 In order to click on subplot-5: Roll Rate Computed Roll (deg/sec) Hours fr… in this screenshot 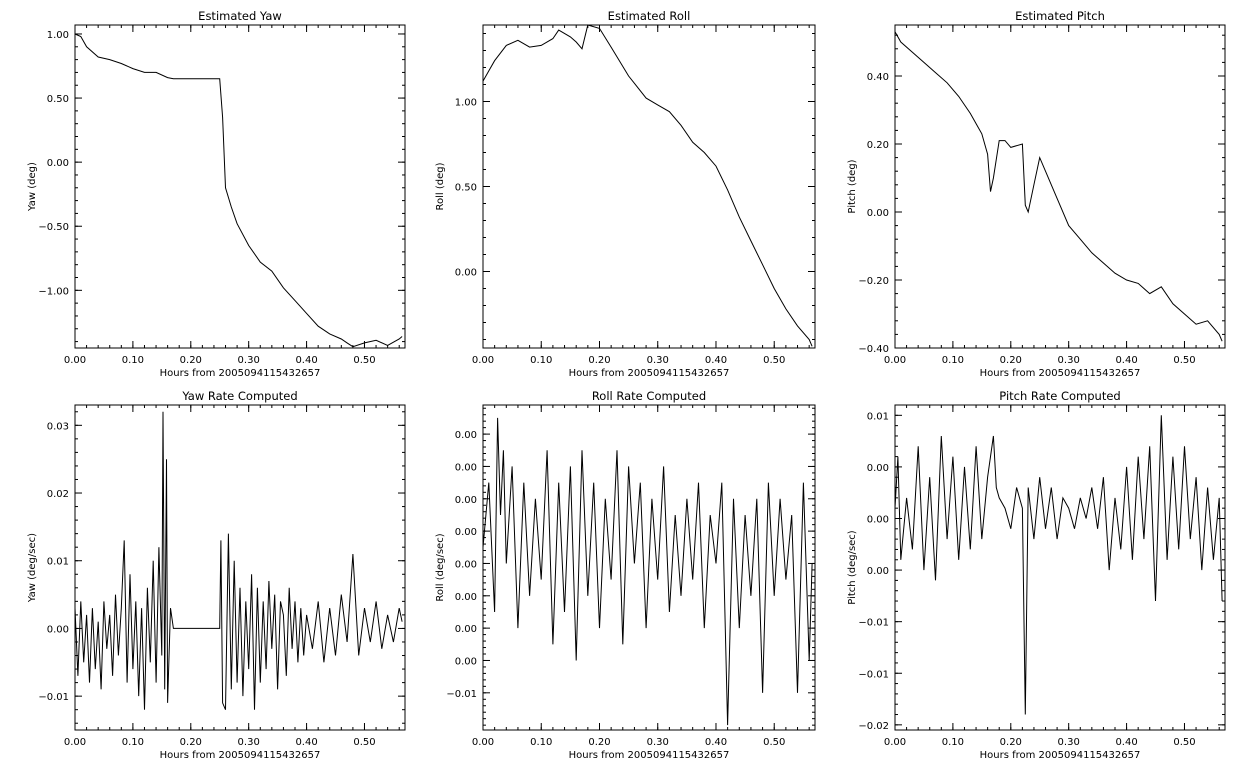, I will do `click(625, 575)`.